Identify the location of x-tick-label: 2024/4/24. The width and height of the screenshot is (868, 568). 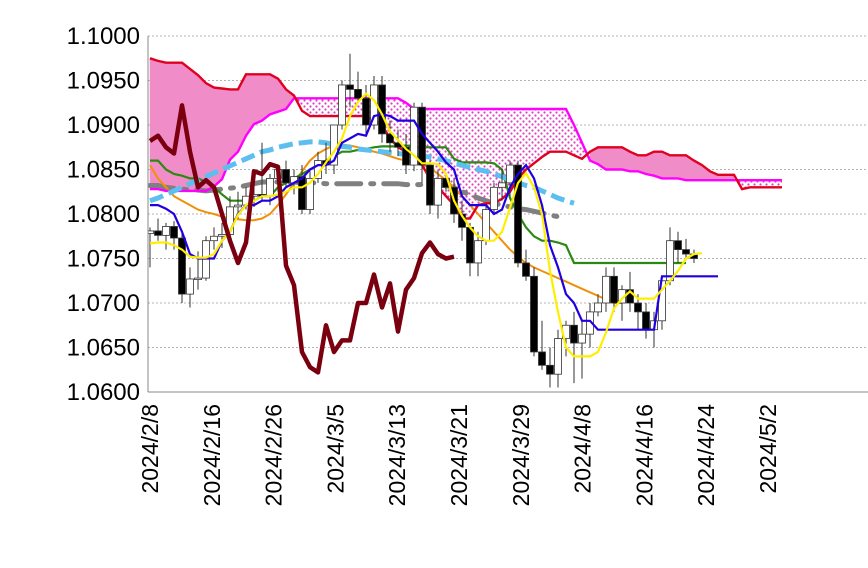
(706, 455).